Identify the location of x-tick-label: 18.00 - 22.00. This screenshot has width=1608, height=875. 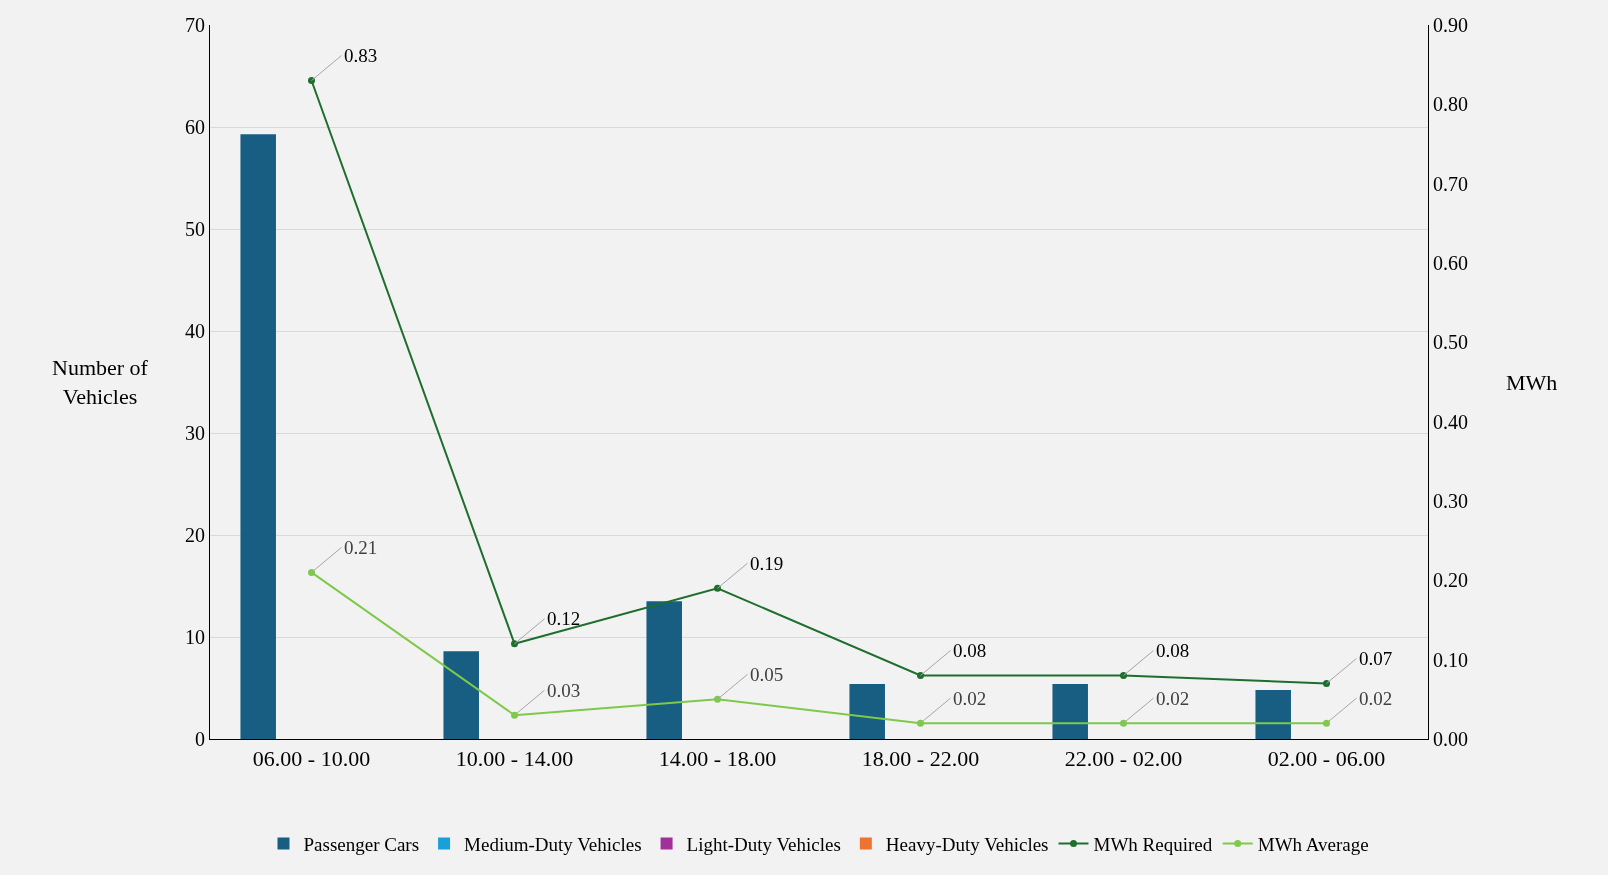
(920, 759).